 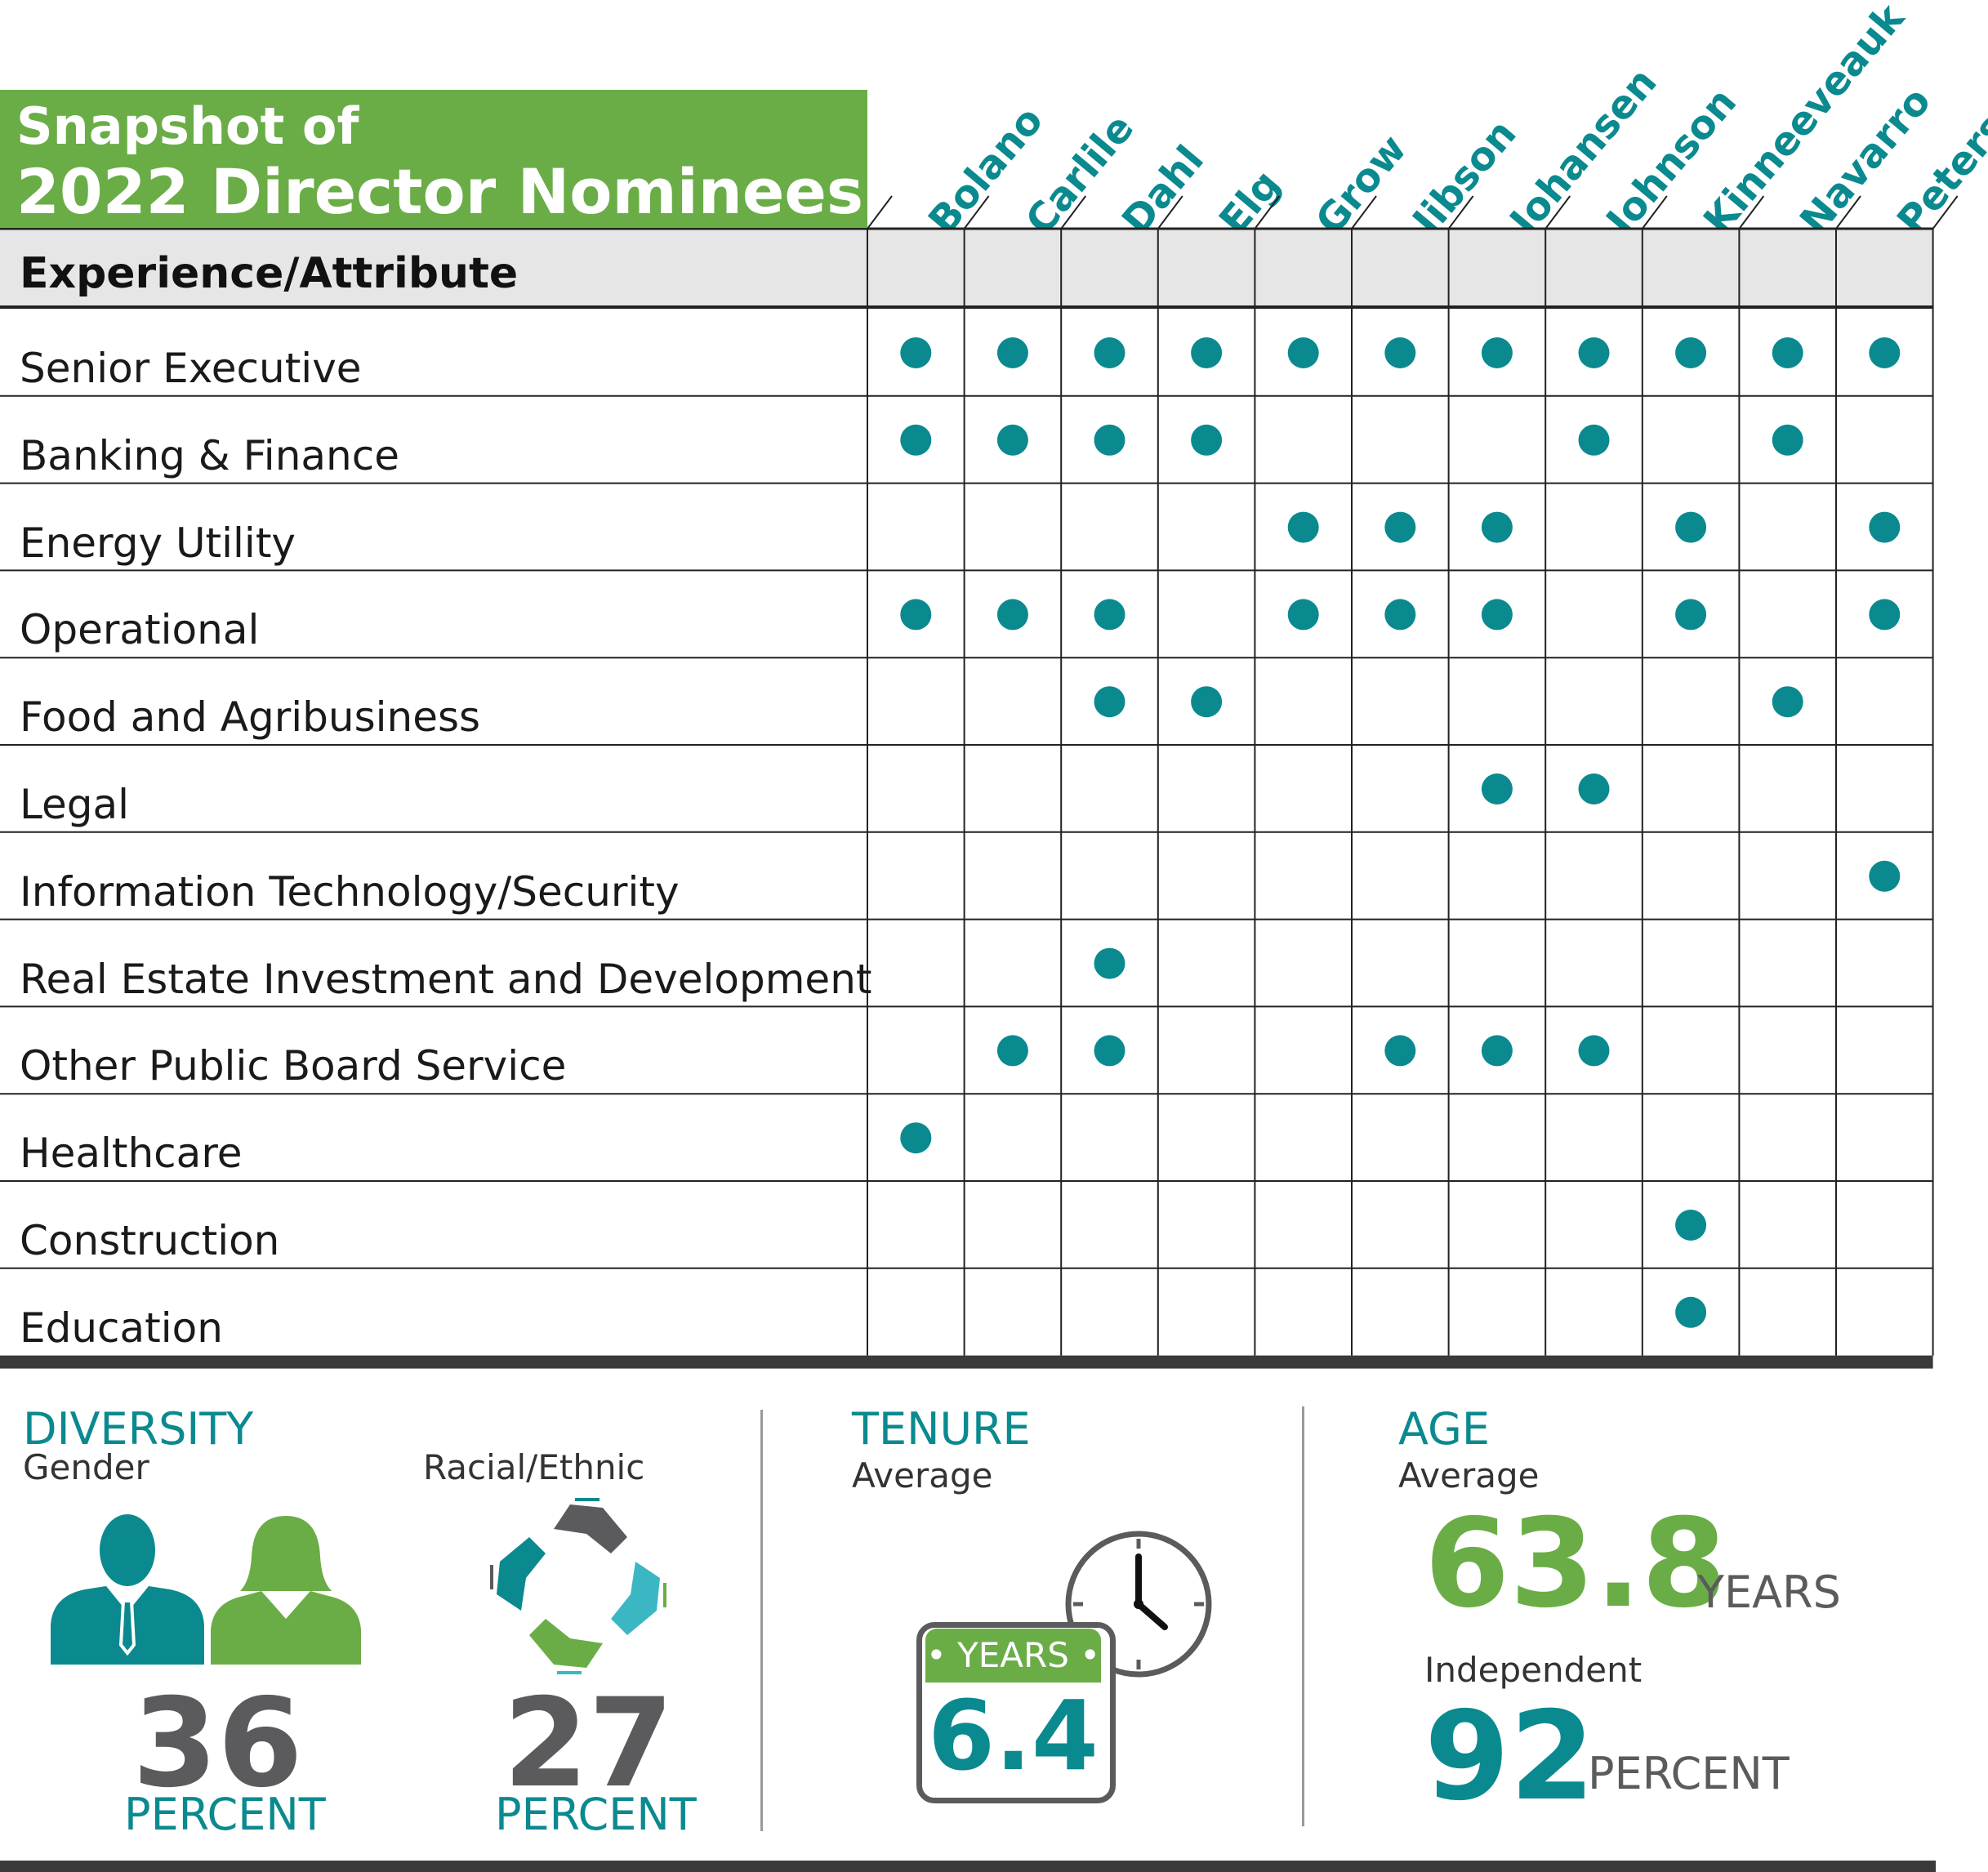 What do you see at coordinates (446, 979) in the screenshot?
I see `attribute-label: Real Estate Investment and Development` at bounding box center [446, 979].